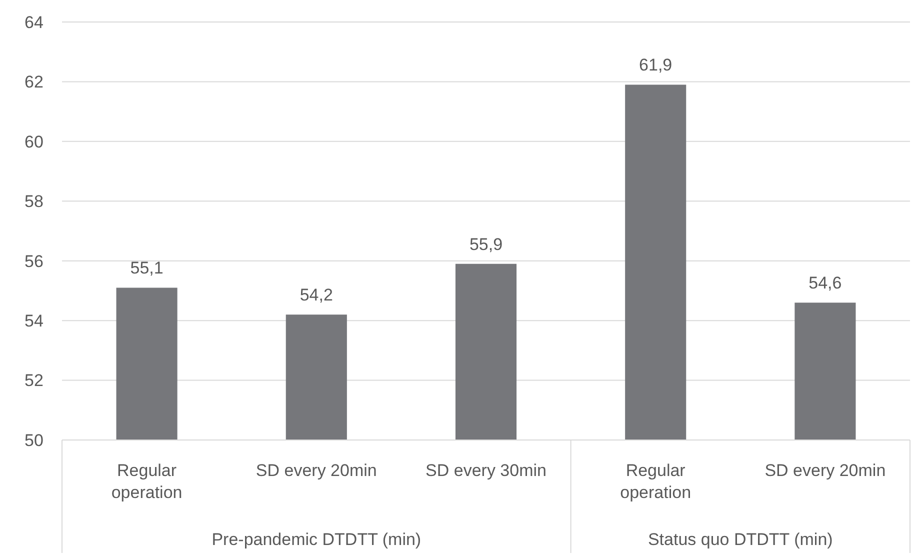 This screenshot has width=917, height=555. What do you see at coordinates (655, 65) in the screenshot?
I see `data-label: 61,9` at bounding box center [655, 65].